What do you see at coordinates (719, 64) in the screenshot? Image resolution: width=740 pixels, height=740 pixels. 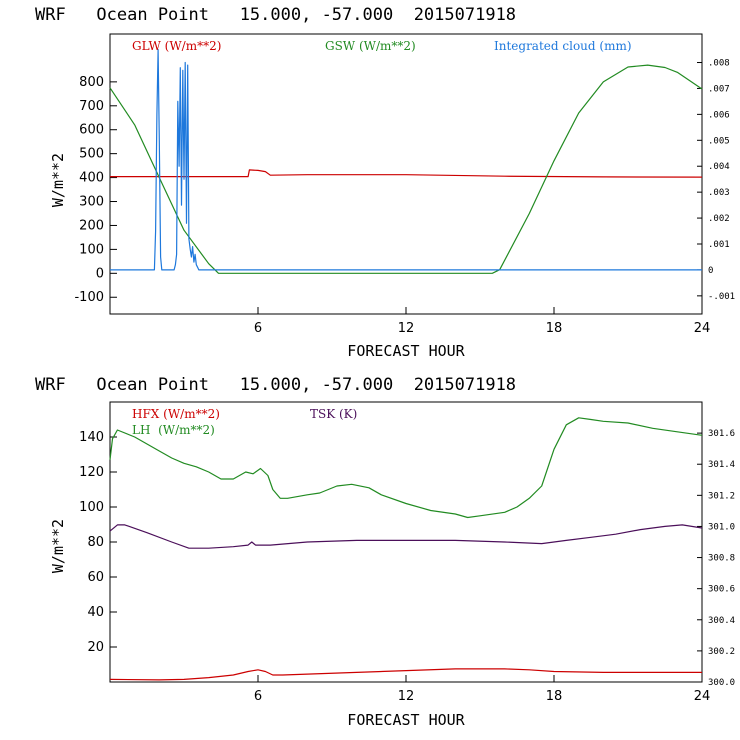 I see `right-tick-label: .008` at bounding box center [719, 64].